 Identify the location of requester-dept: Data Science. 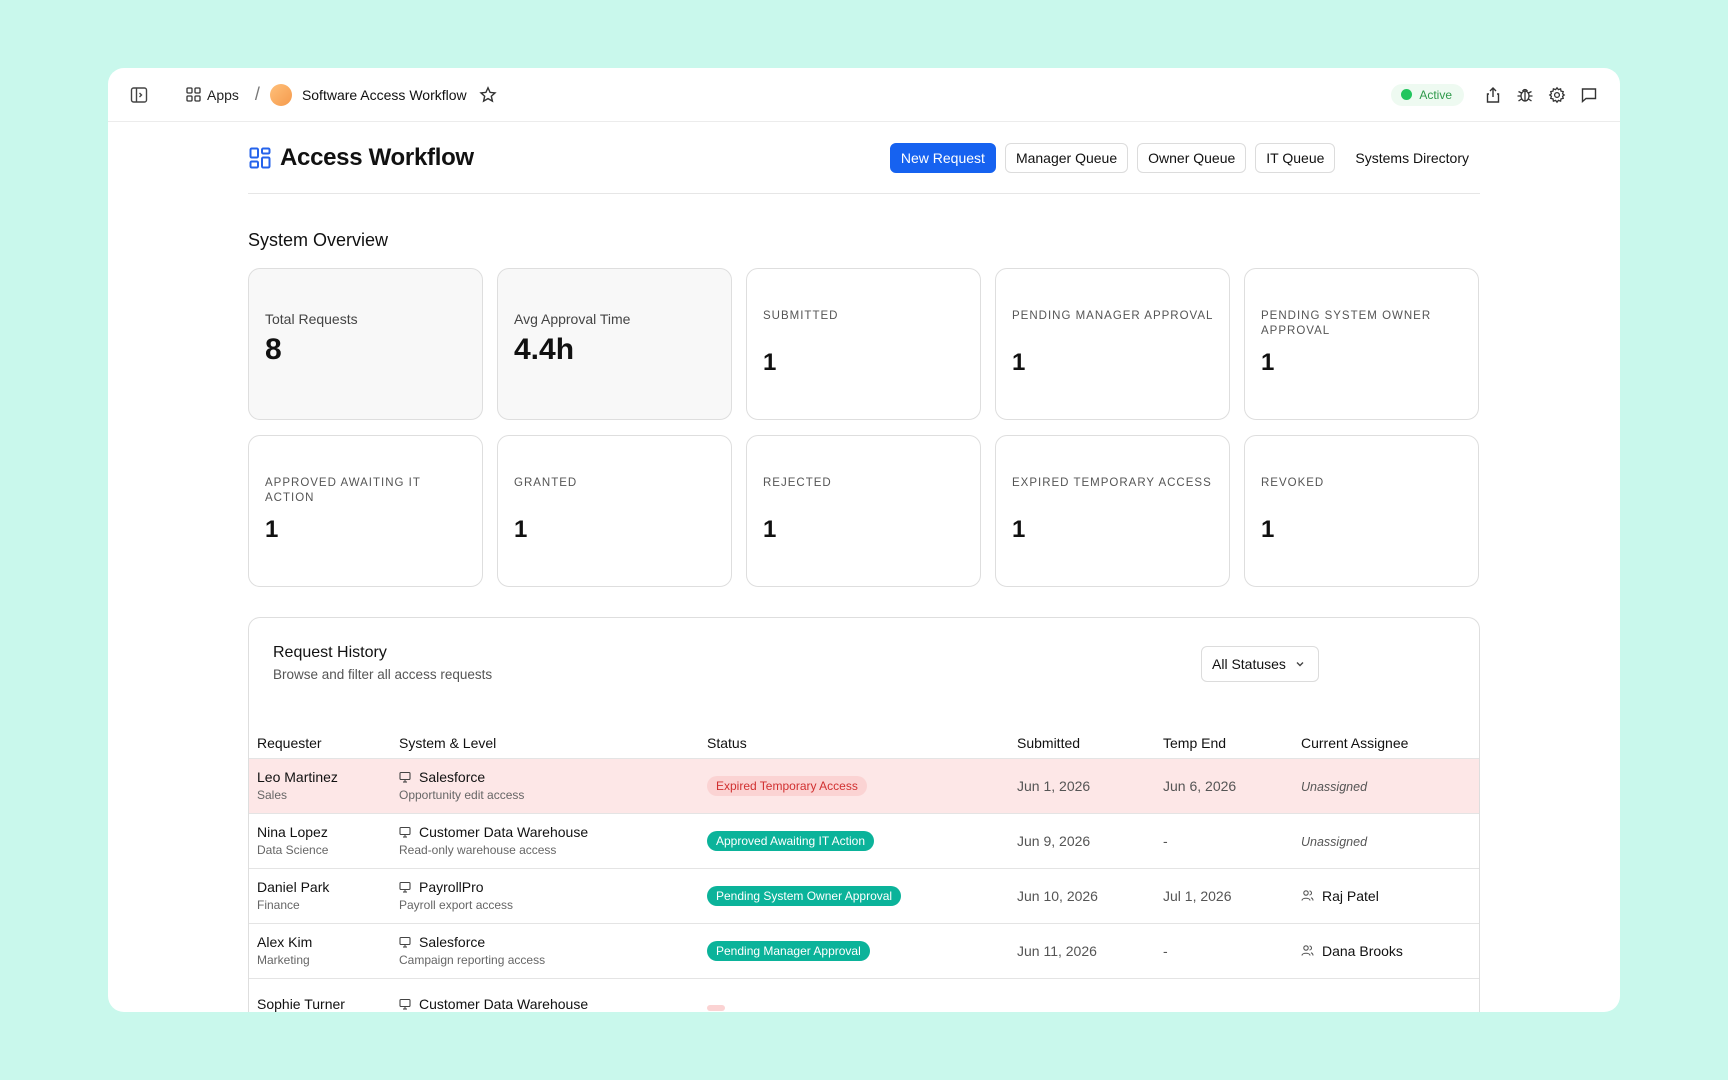
(293, 850).